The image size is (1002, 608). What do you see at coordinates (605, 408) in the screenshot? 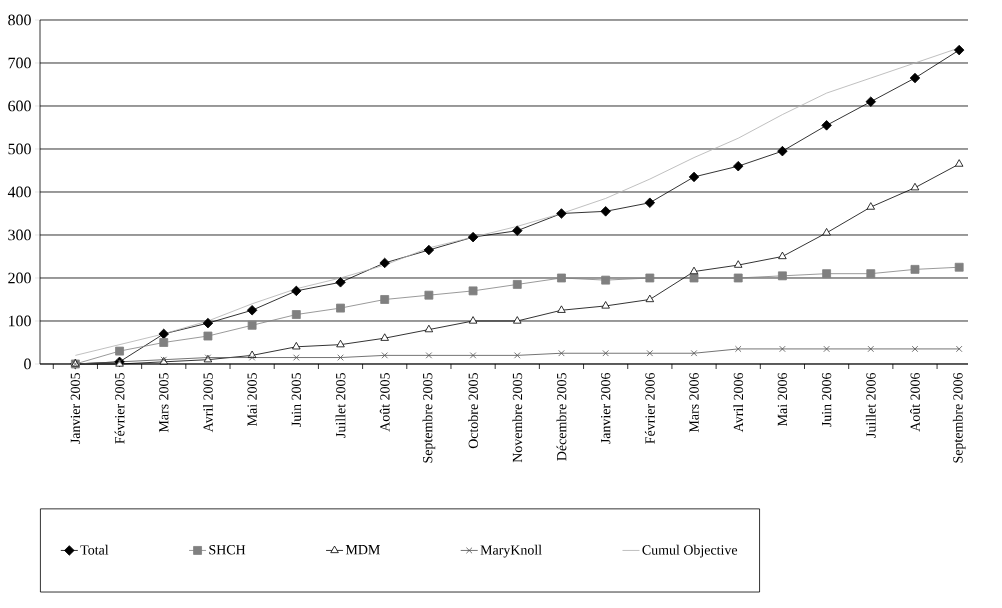
I see `x-tick-label: Janvier 2006` at bounding box center [605, 408].